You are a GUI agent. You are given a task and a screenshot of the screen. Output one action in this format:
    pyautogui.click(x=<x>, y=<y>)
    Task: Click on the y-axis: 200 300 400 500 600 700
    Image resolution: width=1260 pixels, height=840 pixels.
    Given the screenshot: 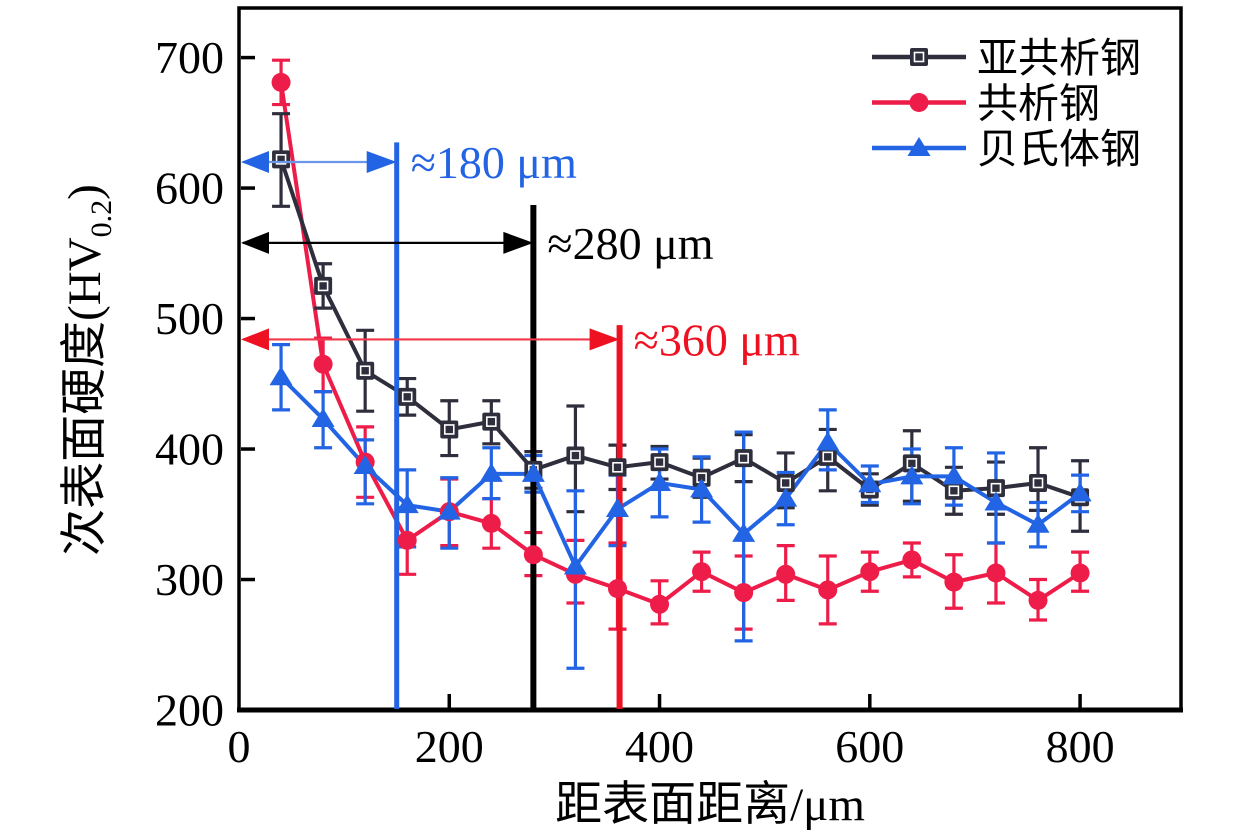 What is the action you would take?
    pyautogui.click(x=205, y=384)
    